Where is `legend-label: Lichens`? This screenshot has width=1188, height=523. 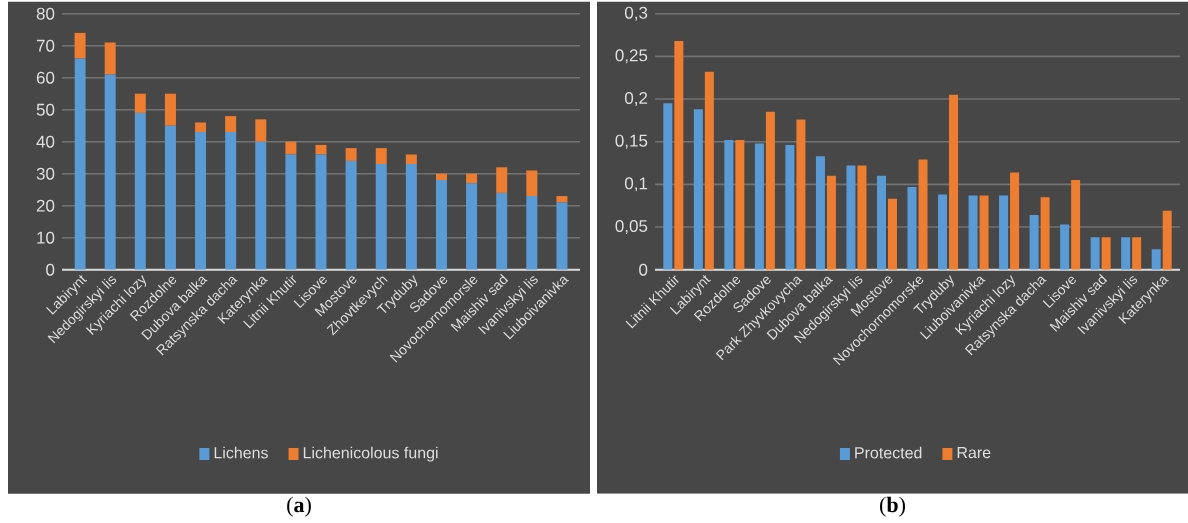 legend-label: Lichens is located at coordinates (241, 452).